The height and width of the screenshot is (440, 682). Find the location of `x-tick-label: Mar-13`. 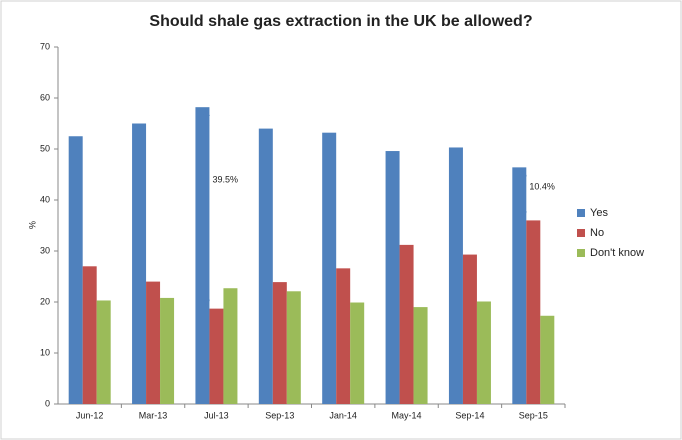

x-tick-label: Mar-13 is located at coordinates (153, 415).